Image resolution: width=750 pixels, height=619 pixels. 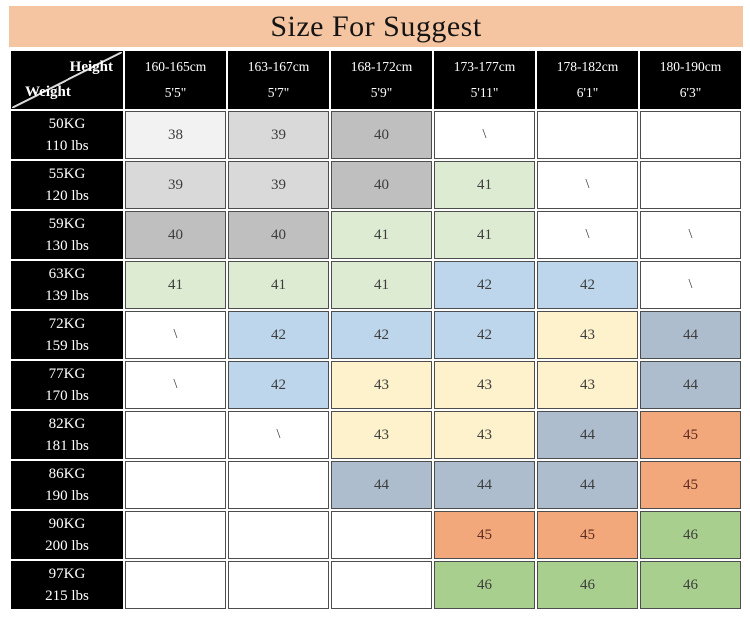 I want to click on column-ft-label: 5'9", so click(x=381, y=92).